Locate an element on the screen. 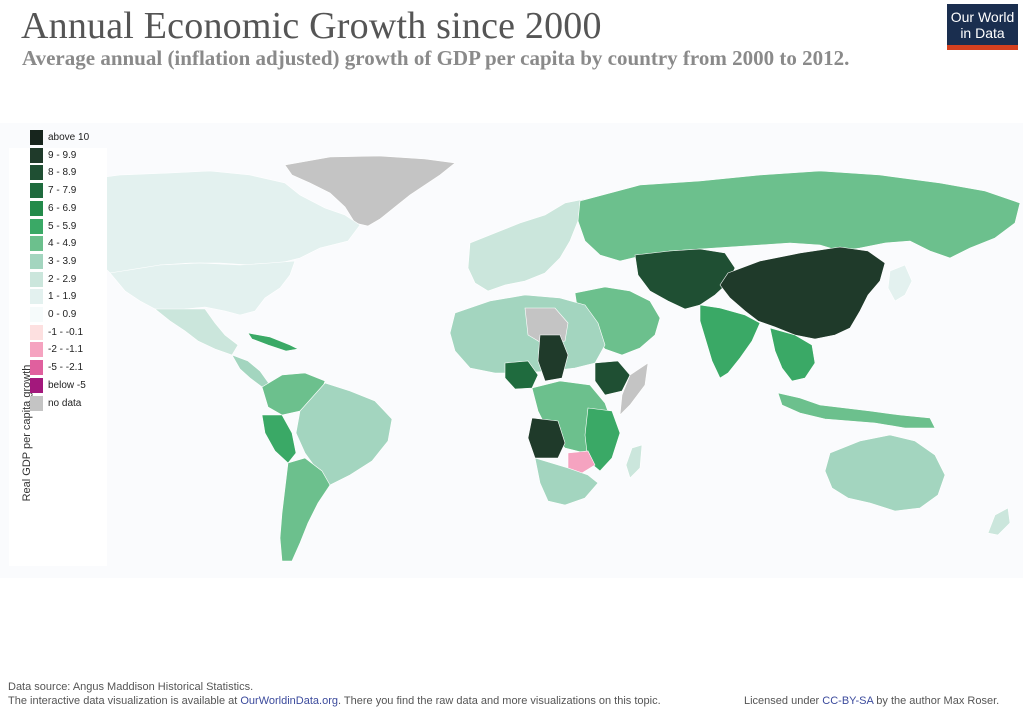 The height and width of the screenshot is (716, 1023). legend-item: 4 - 4.9 is located at coordinates (53, 243).